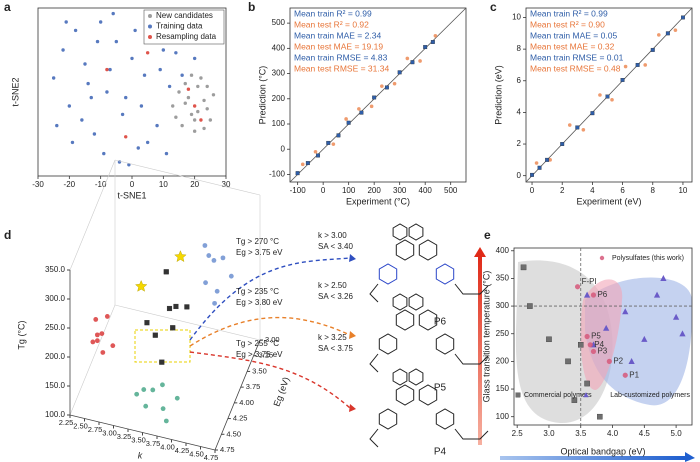 Image resolution: width=700 pixels, height=462 pixels. I want to click on x-tick-label: 4.5, so click(645, 433).